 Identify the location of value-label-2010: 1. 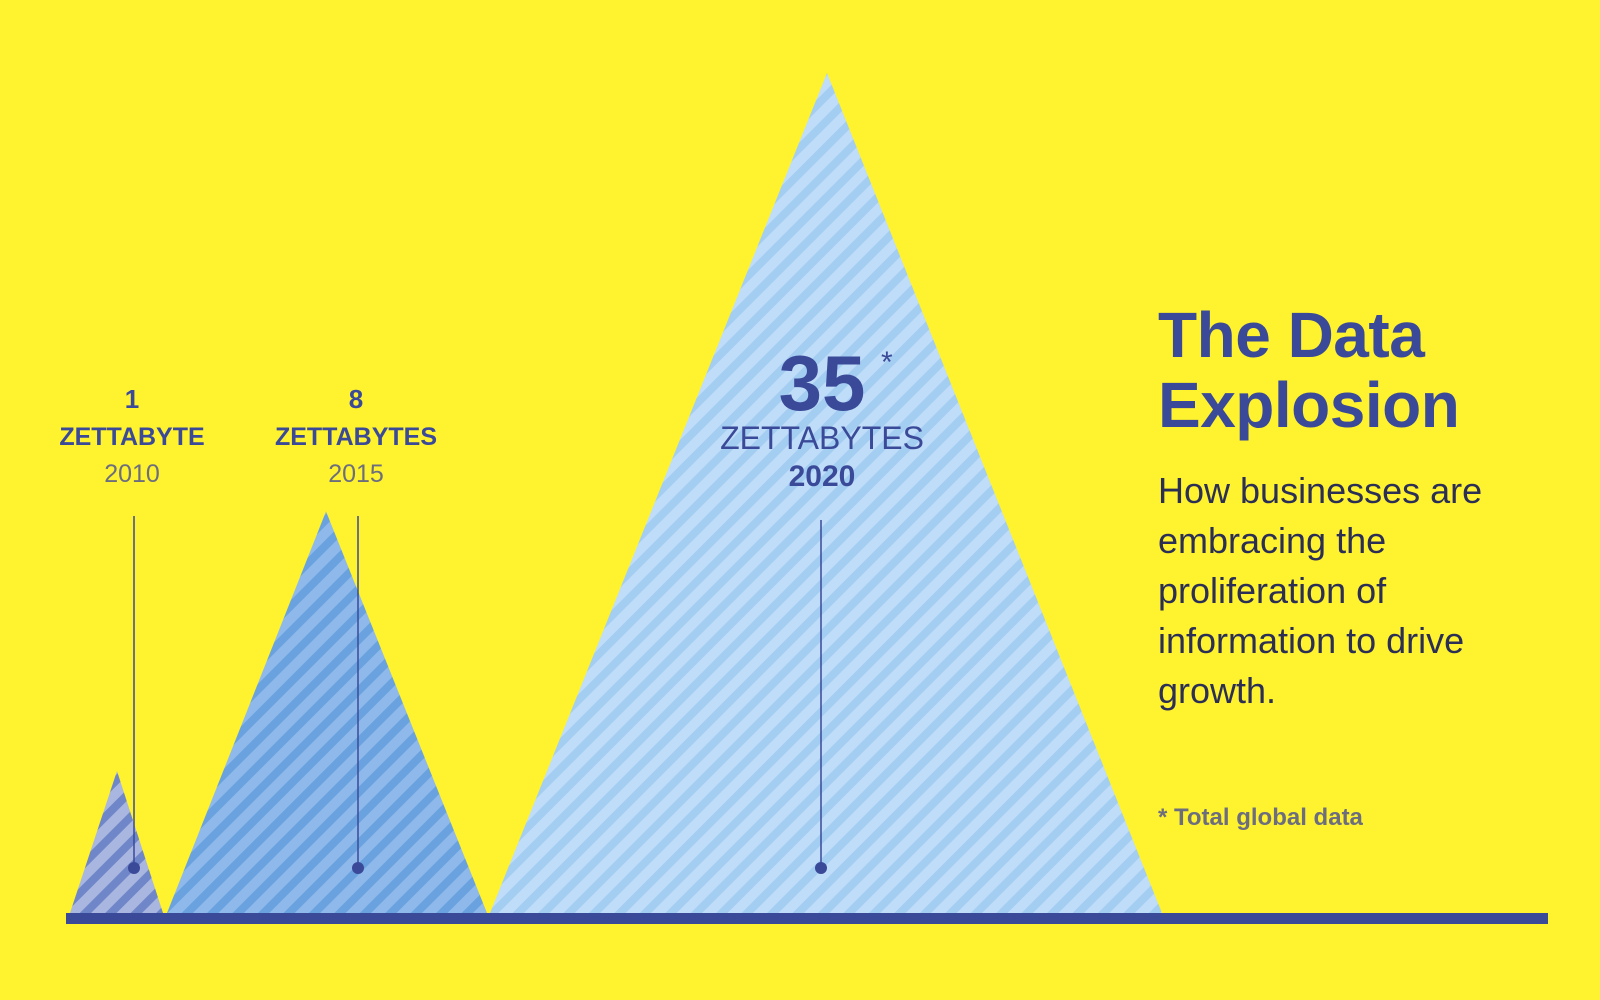
(132, 399).